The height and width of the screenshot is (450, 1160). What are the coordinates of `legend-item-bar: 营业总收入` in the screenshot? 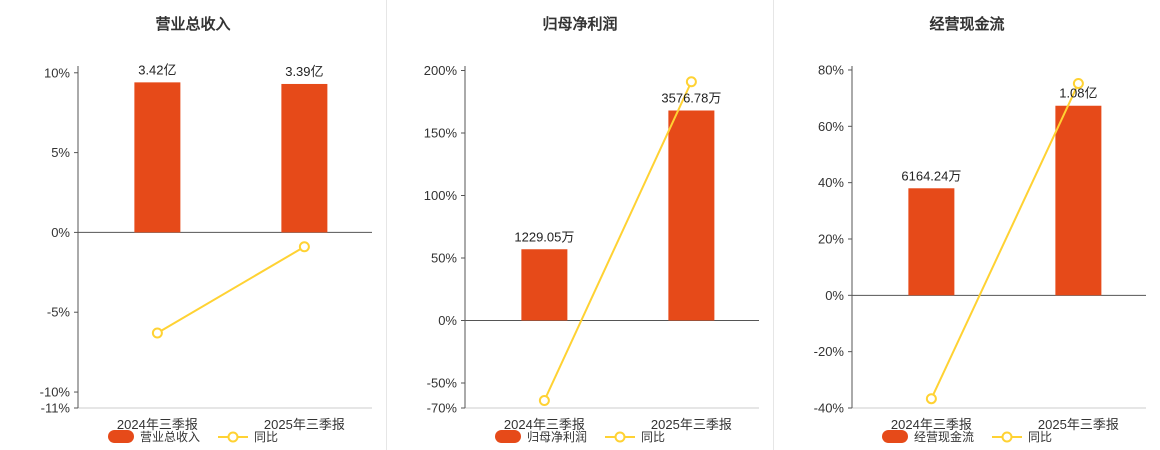 It's located at (153, 436).